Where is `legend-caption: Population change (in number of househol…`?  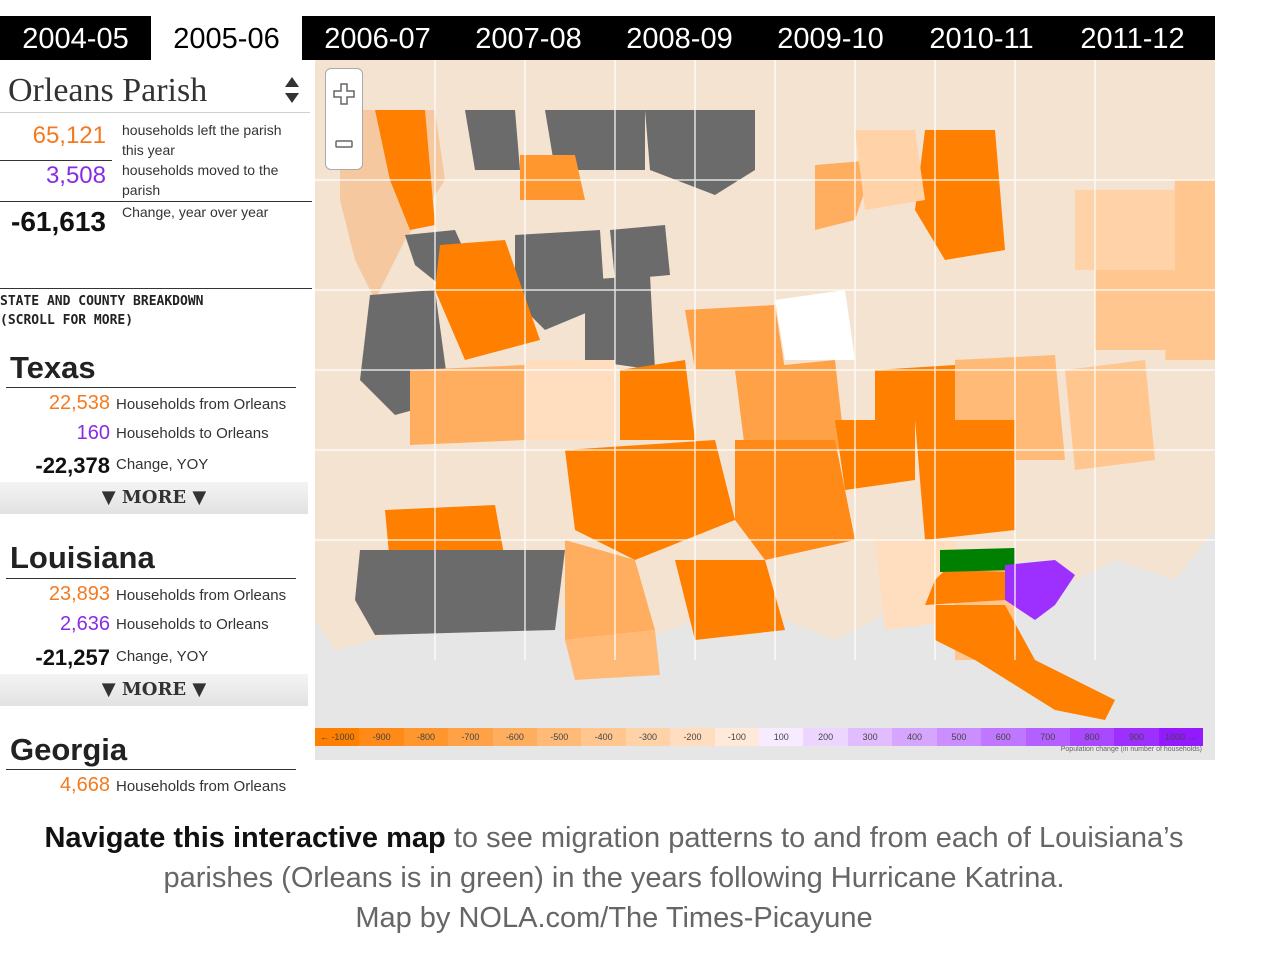 legend-caption: Population change (in number of househol… is located at coordinates (1131, 749).